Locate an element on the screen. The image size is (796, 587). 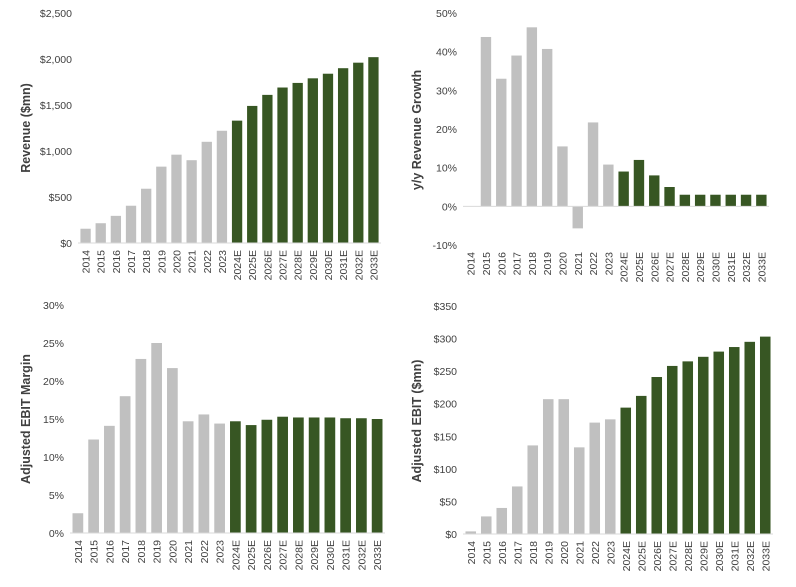
y-tick-label: 0% is located at coordinates (449, 207).